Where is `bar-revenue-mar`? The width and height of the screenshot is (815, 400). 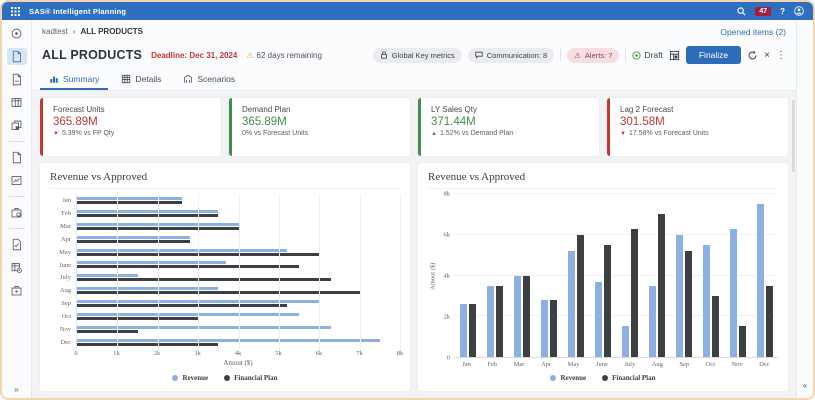
bar-revenue-mar is located at coordinates (517, 316).